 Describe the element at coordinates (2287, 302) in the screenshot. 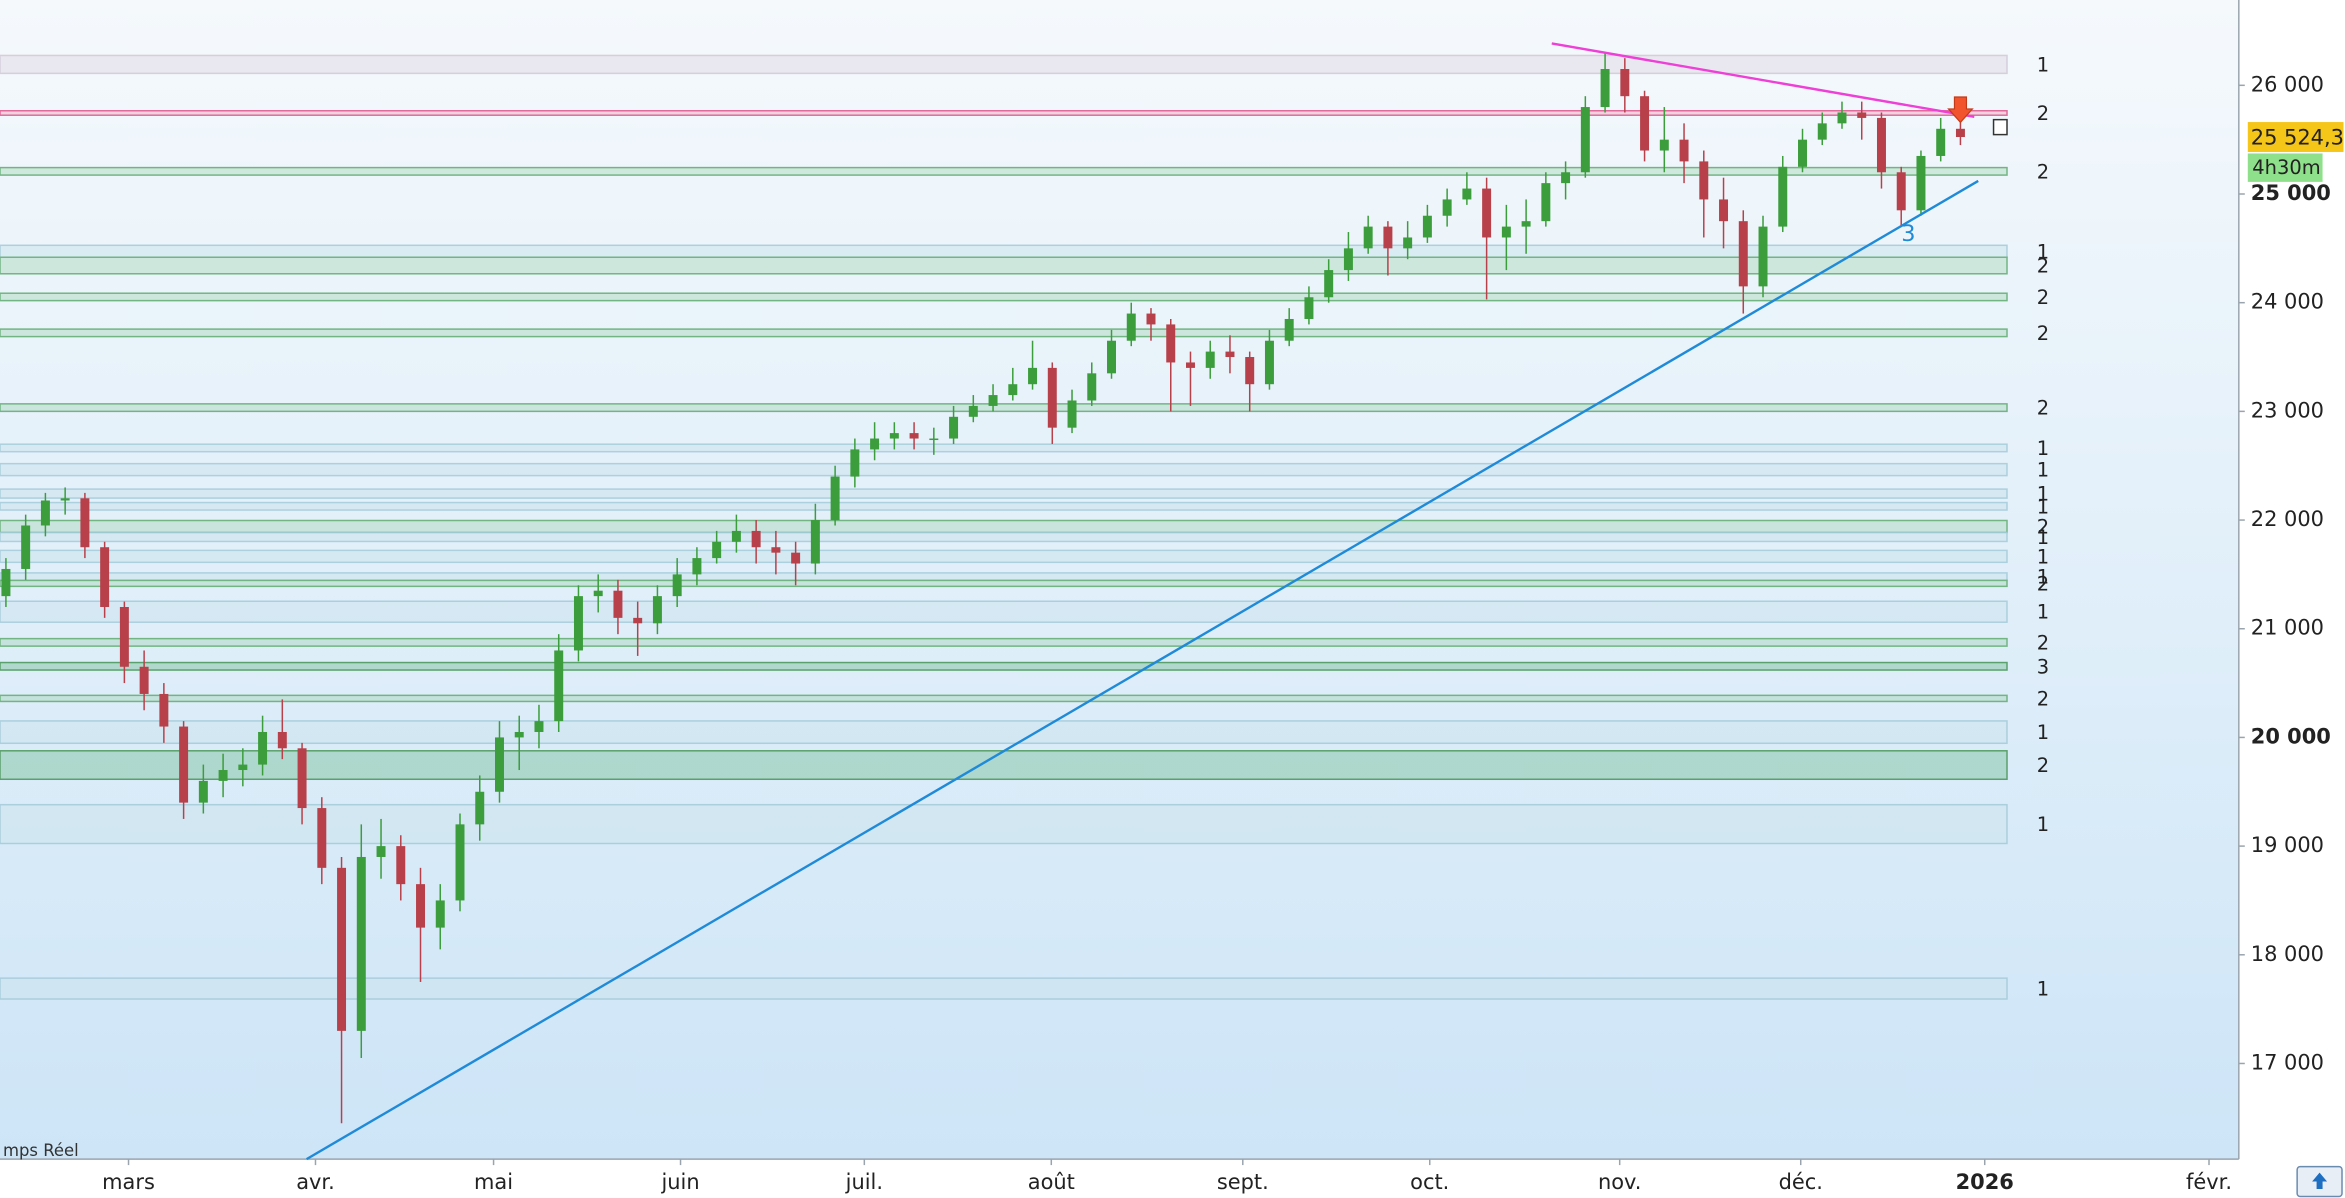

I see `y-tick-label: 24 000` at that location.